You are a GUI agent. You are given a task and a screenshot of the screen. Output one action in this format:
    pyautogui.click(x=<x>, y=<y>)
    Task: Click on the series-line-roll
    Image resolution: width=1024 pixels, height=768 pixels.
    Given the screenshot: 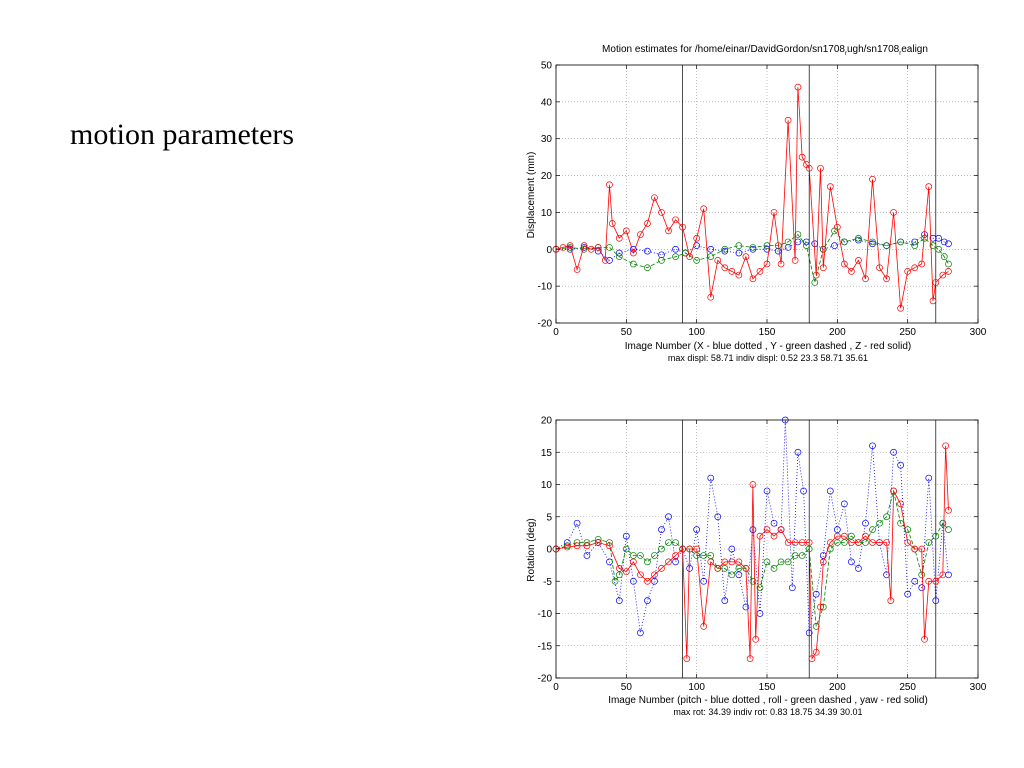 What is the action you would take?
    pyautogui.click(x=752, y=558)
    